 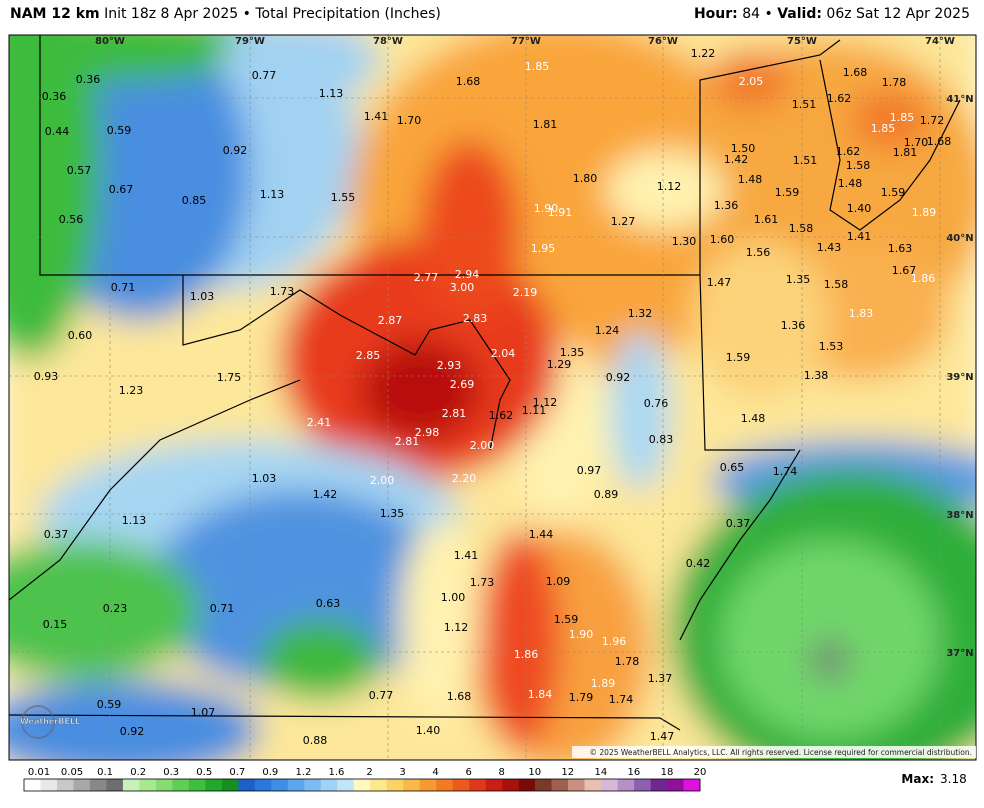 I want to click on precip-value: 1.36, so click(x=793, y=325).